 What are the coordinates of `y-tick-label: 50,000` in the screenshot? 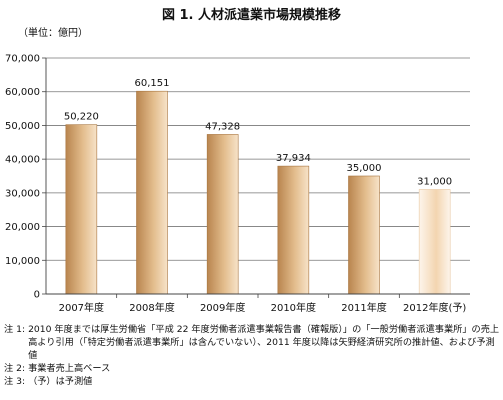 It's located at (22, 126).